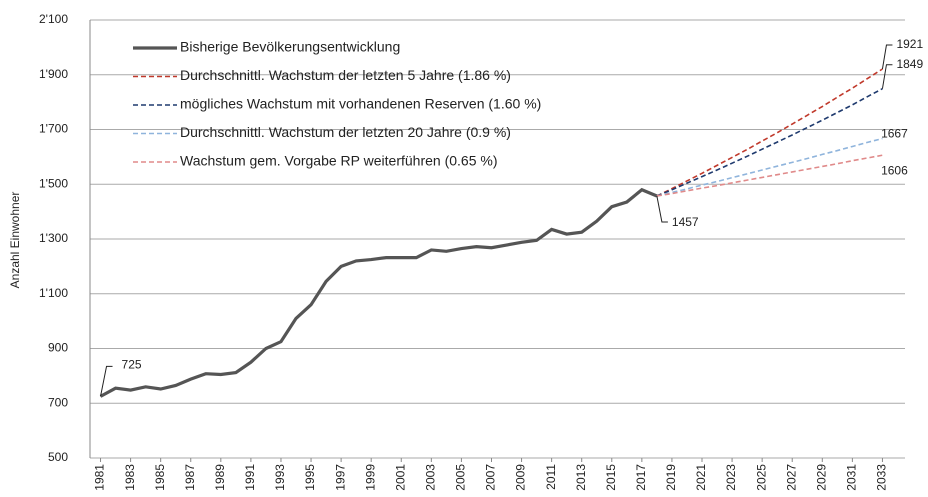  What do you see at coordinates (852, 477) in the screenshot?
I see `x-tick-label: 2031` at bounding box center [852, 477].